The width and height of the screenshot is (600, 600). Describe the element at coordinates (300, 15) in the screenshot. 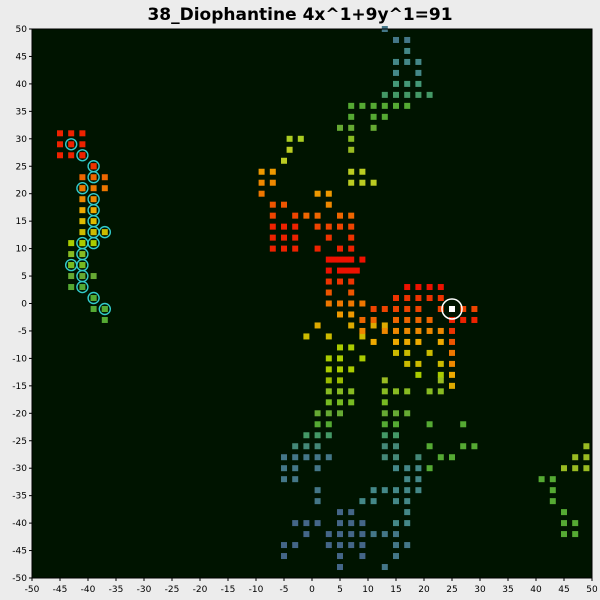

I see `plot-title: 38_Diophantine 4x^1+9y^1=91` at that location.